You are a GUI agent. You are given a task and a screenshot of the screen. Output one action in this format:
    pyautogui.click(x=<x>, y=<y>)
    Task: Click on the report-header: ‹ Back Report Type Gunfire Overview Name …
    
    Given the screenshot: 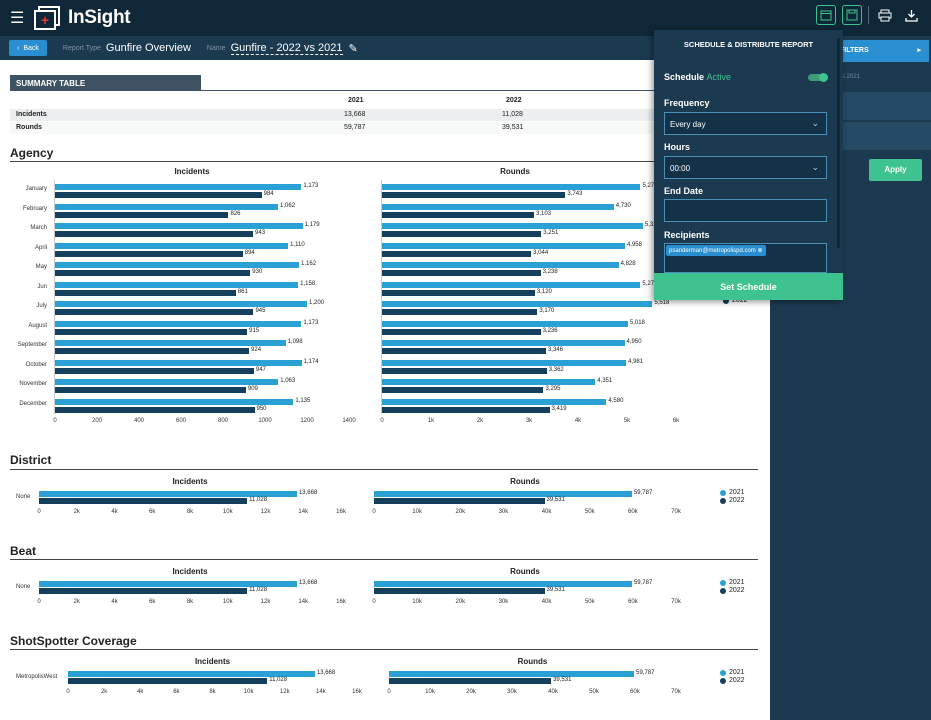 What is the action you would take?
    pyautogui.click(x=385, y=48)
    